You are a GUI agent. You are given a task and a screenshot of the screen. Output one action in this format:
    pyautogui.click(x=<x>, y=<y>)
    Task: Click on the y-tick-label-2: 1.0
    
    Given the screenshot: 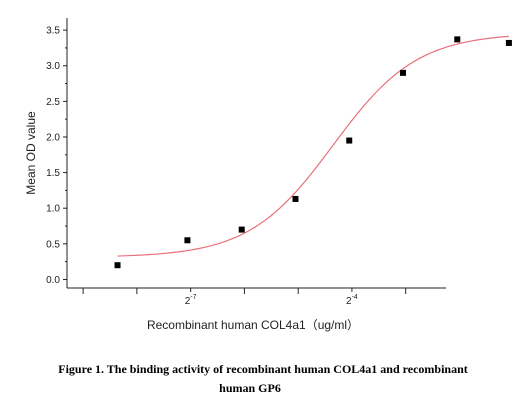 What is the action you would take?
    pyautogui.click(x=53, y=209)
    